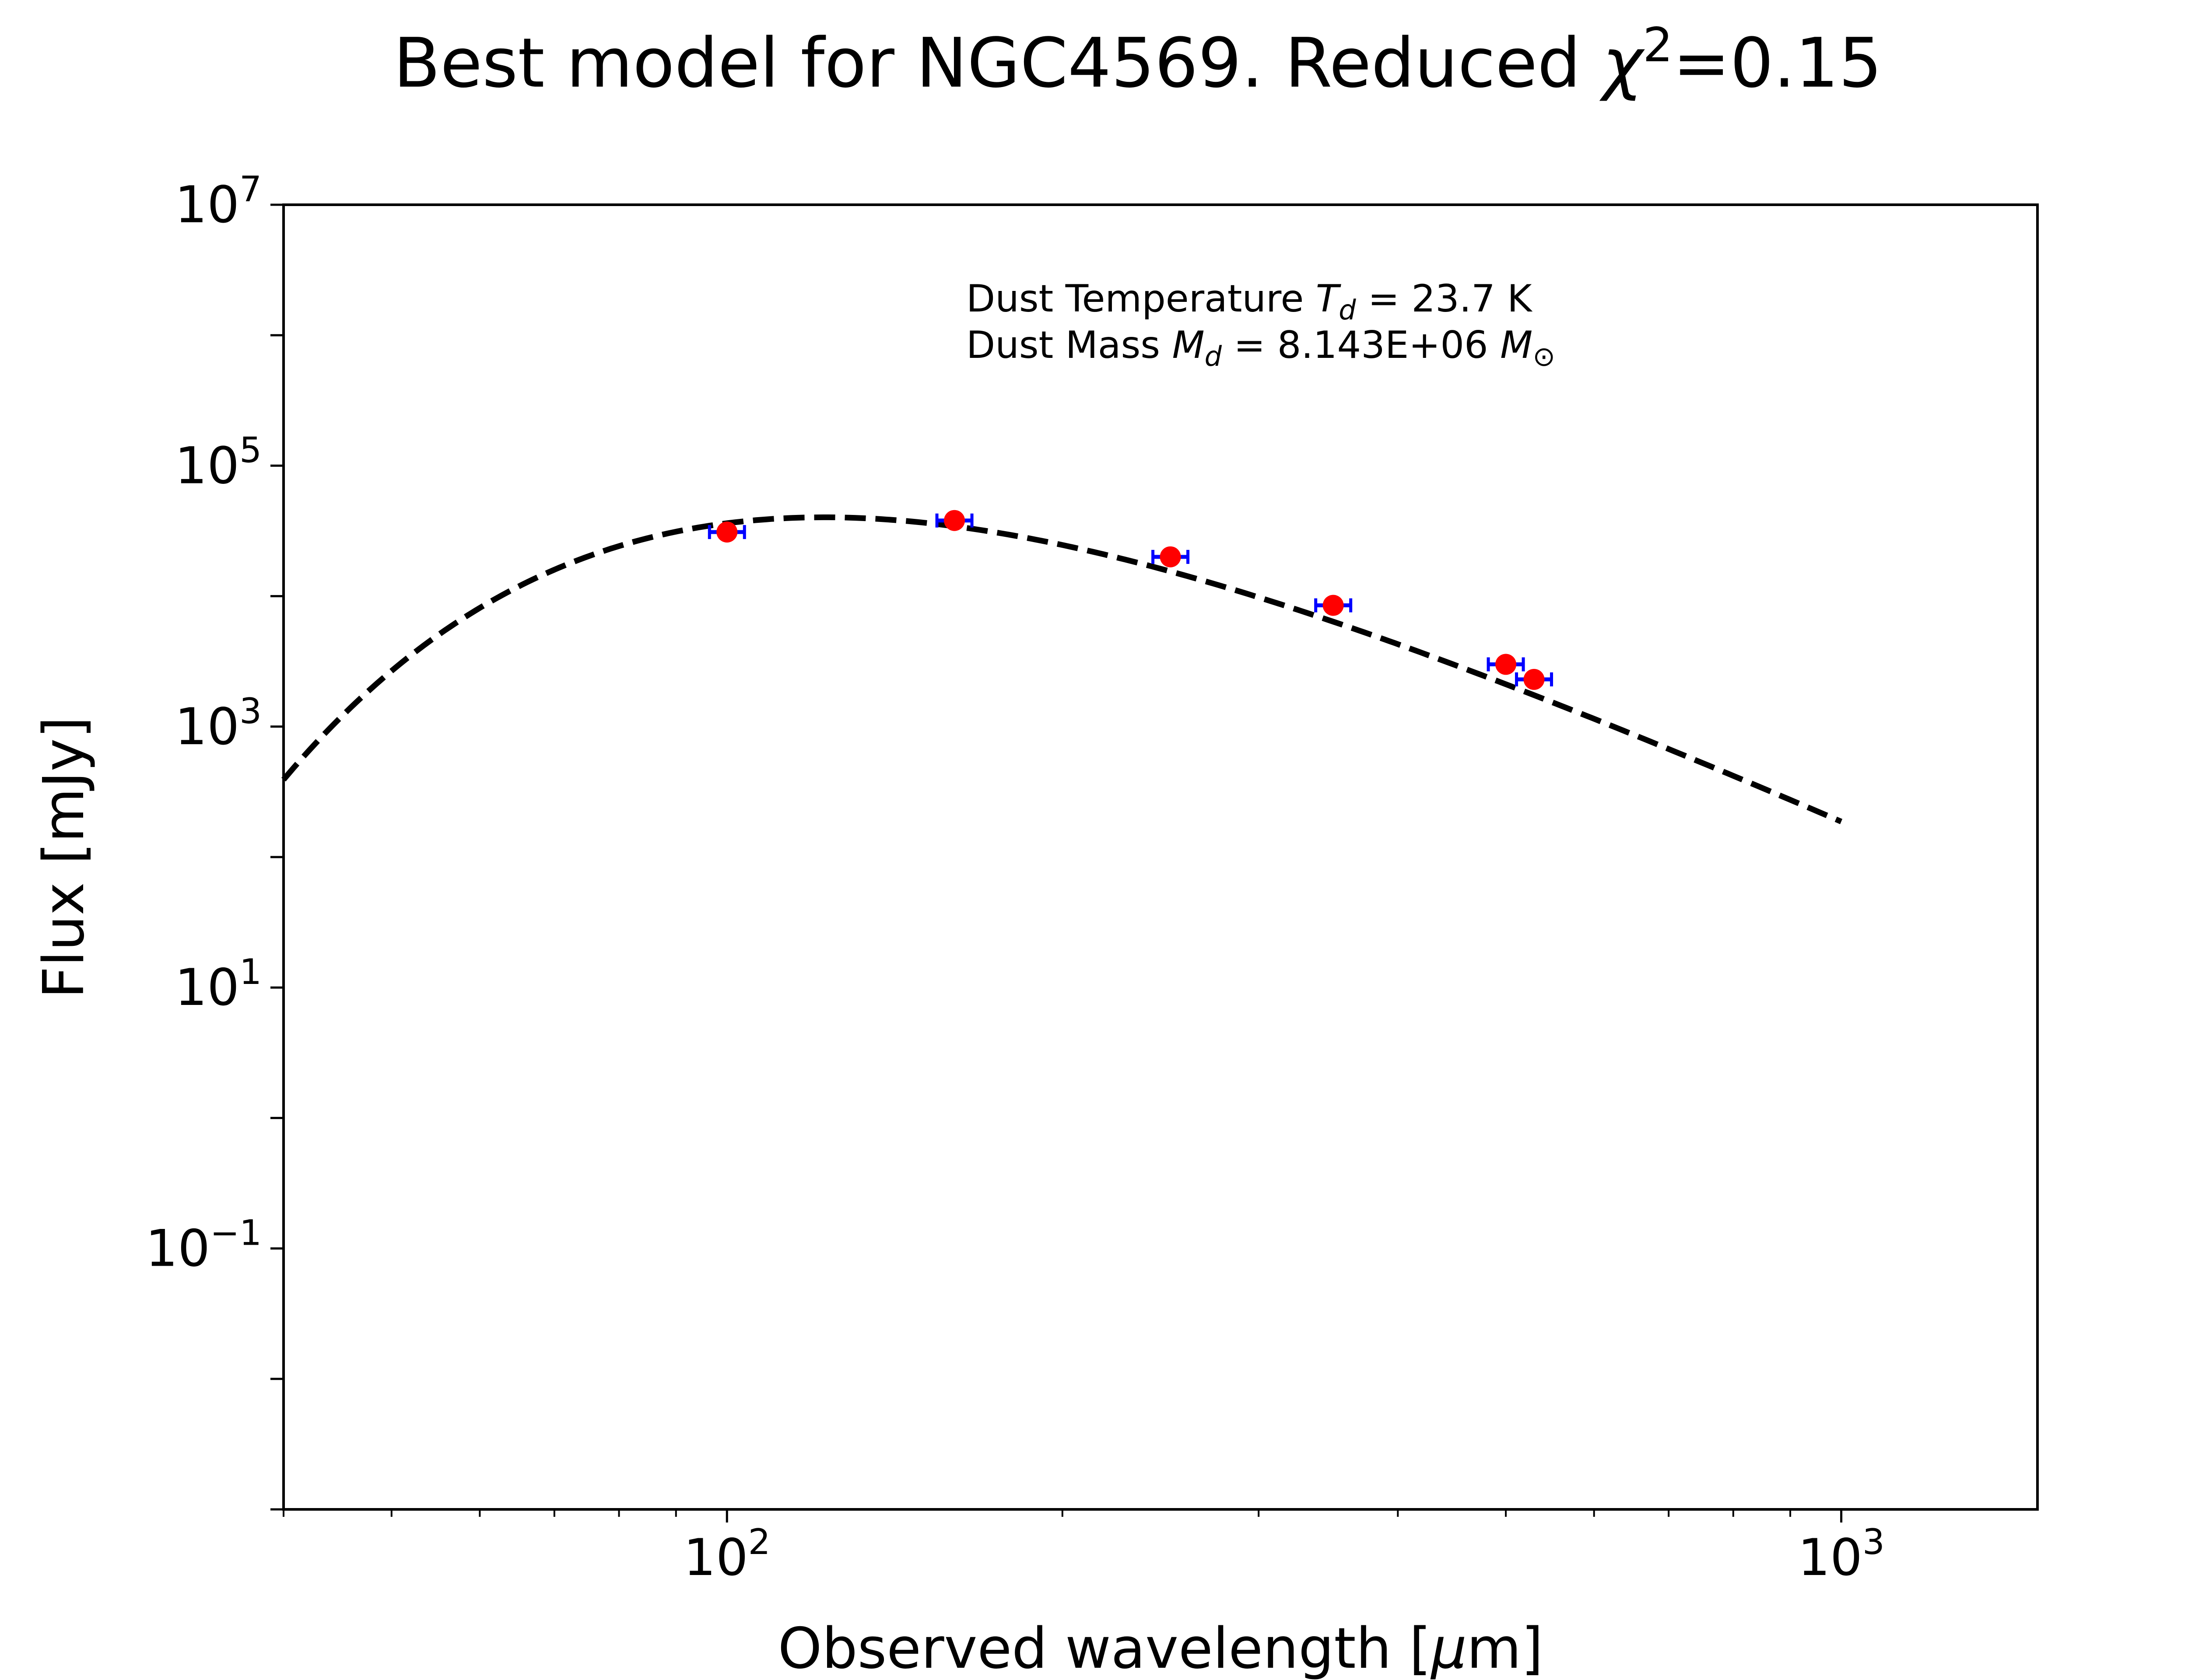 This screenshot has height=1680, width=2188. I want to click on x-tick-label: 103, so click(1841, 1554).